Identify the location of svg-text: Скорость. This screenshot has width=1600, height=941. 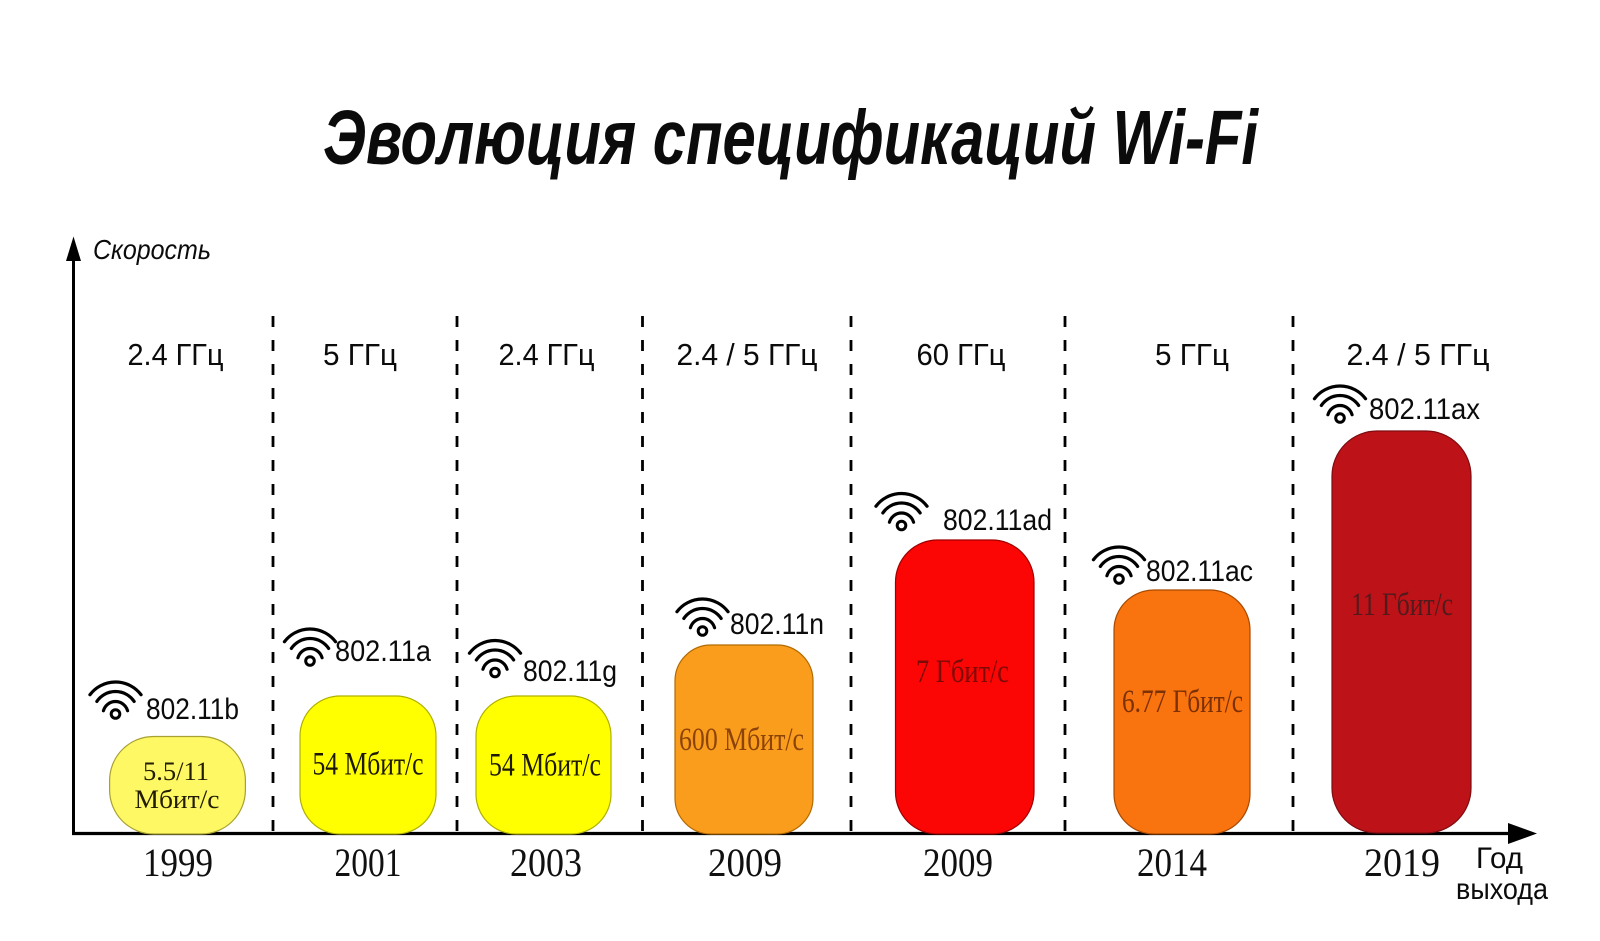
(152, 249).